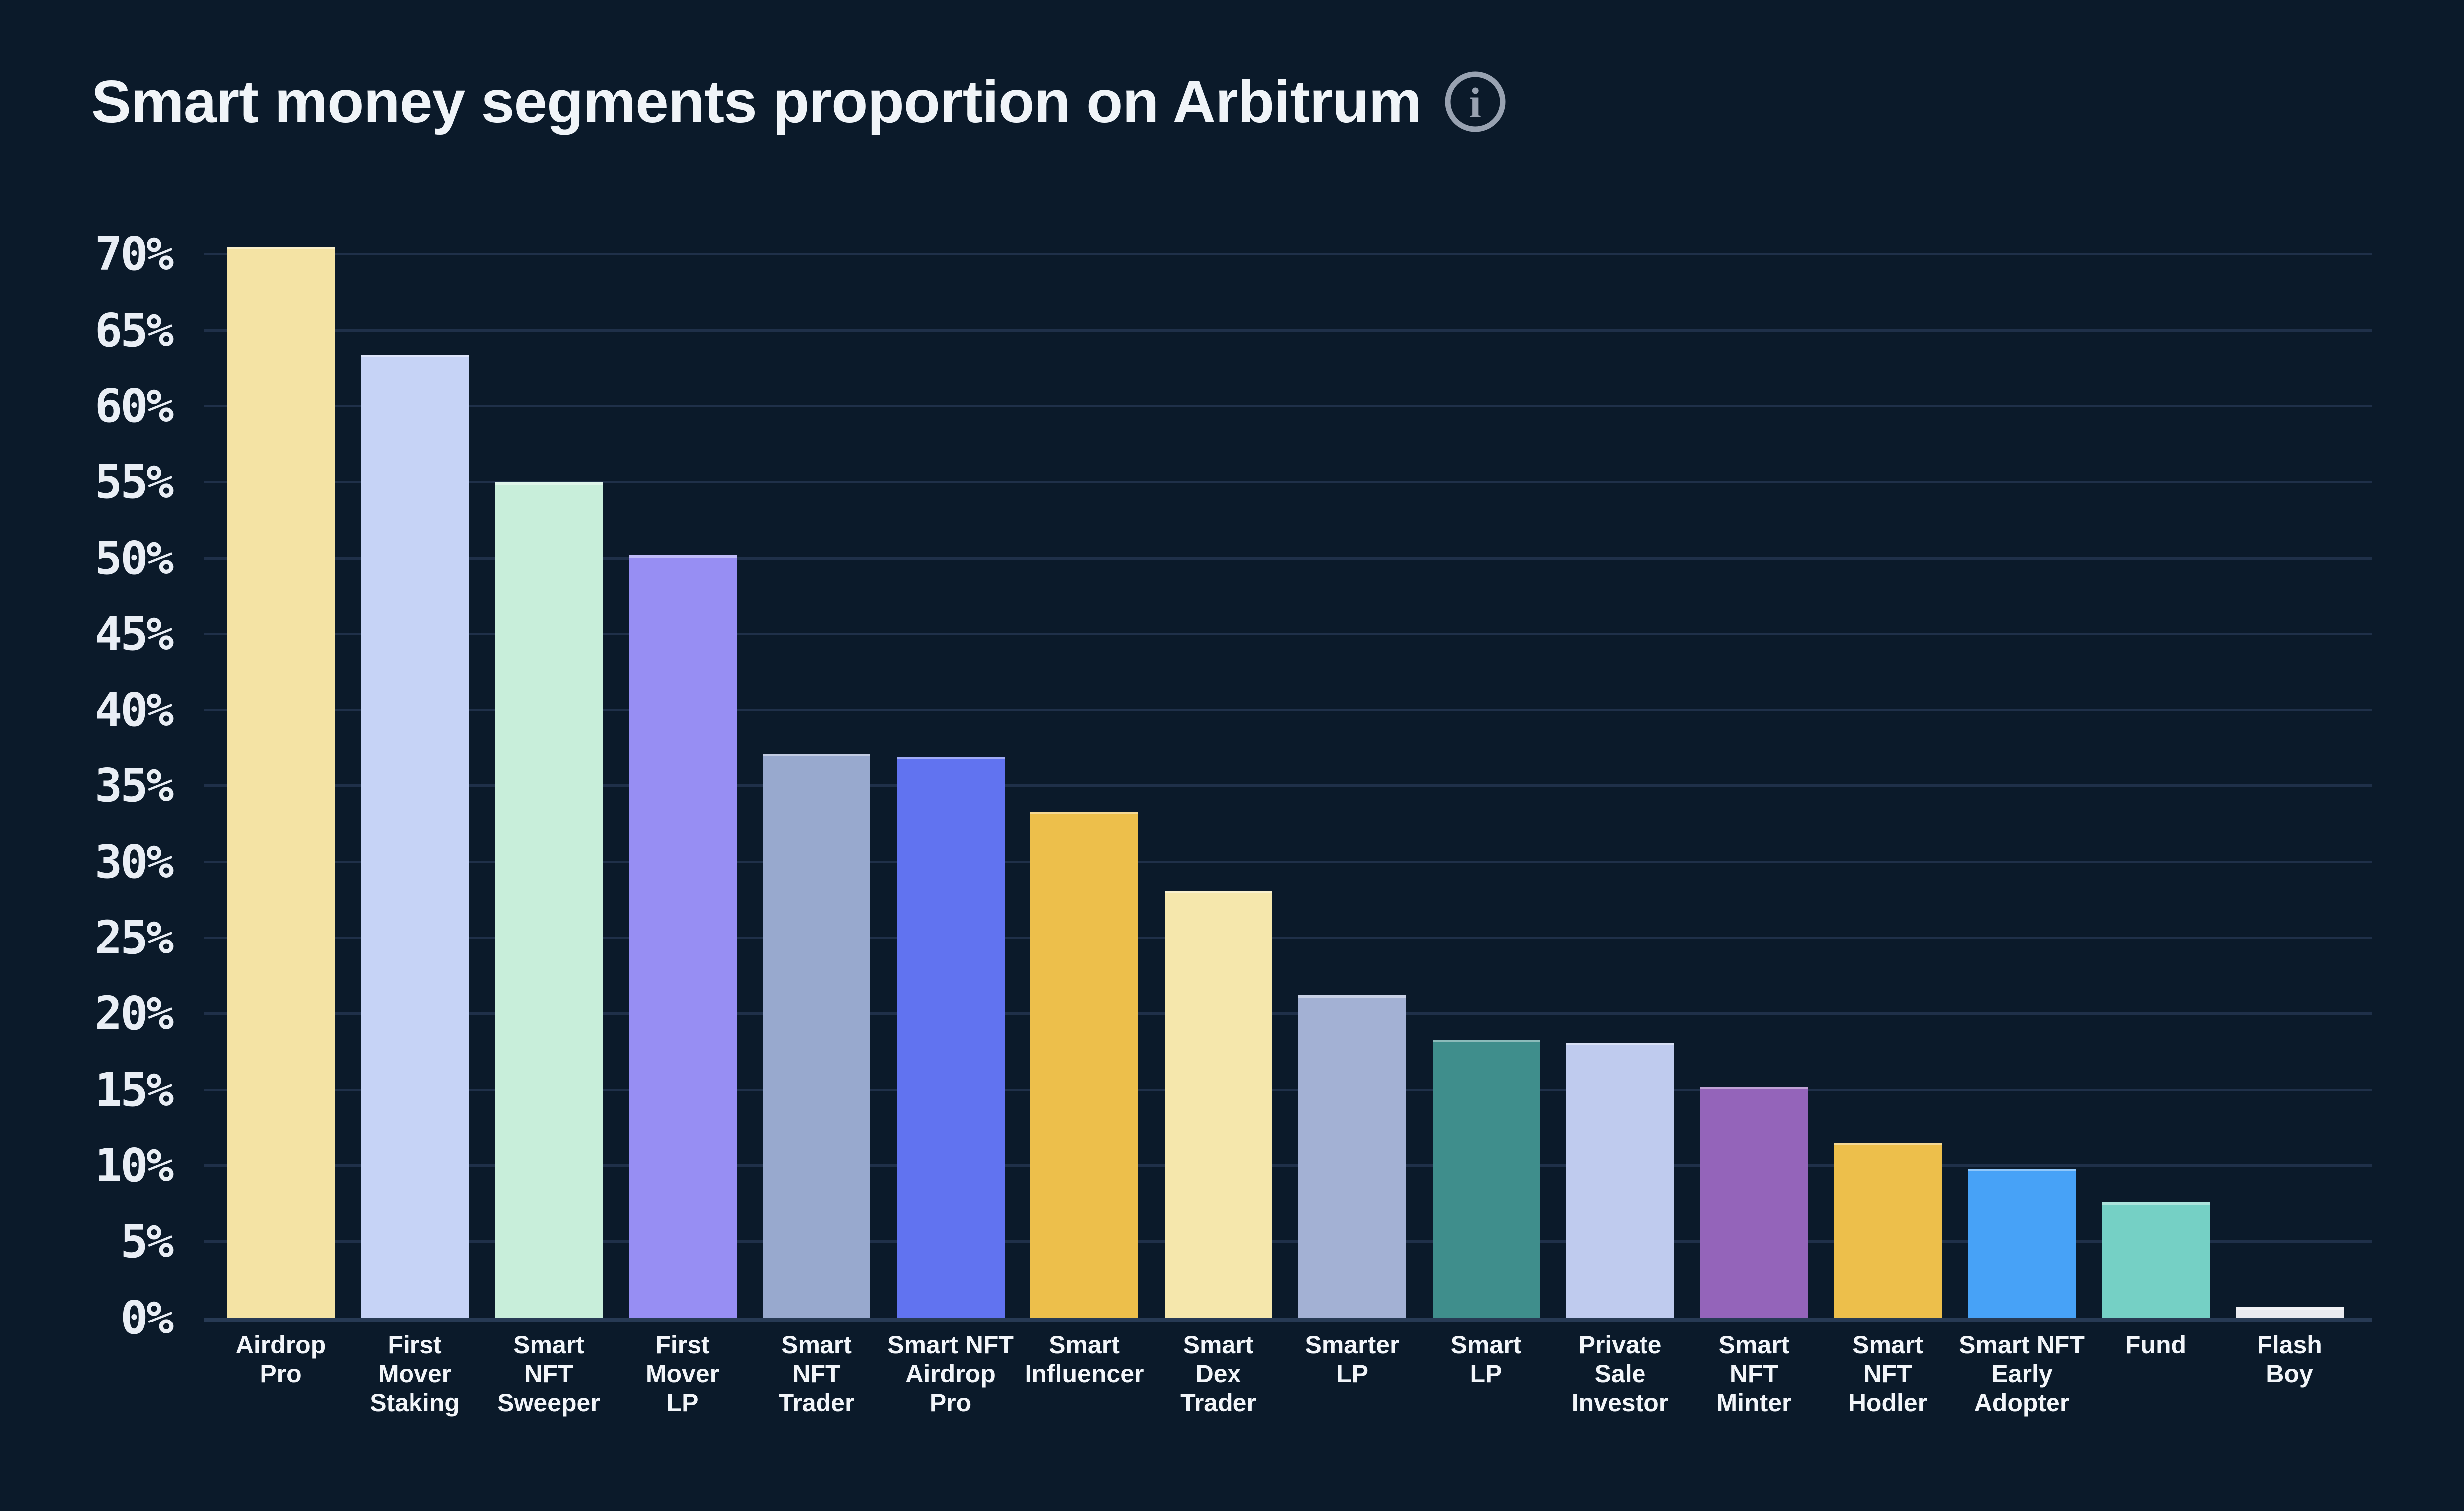  Describe the element at coordinates (280, 1359) in the screenshot. I see `x-category-label: Airdrop Pro` at that location.